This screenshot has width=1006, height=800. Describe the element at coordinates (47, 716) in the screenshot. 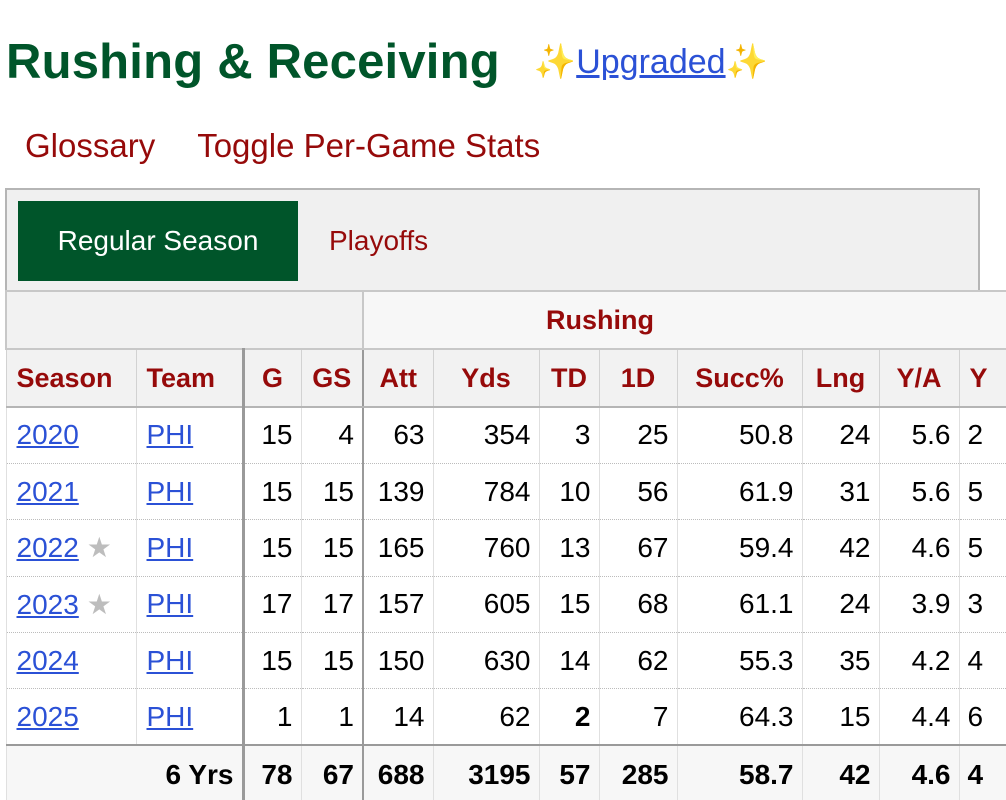

I see `season-link: 2025` at that location.